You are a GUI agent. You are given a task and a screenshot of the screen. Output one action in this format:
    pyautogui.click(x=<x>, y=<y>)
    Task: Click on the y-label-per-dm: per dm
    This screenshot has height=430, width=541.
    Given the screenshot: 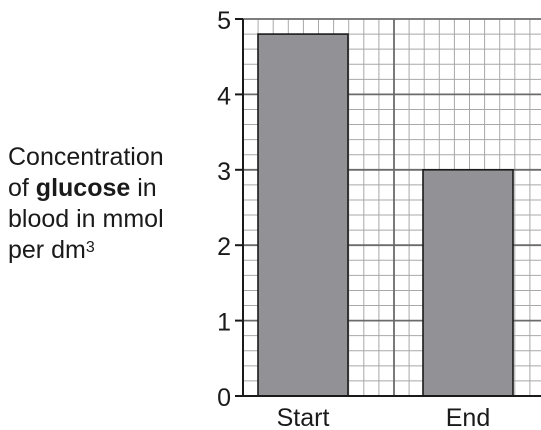 What is the action you would take?
    pyautogui.click(x=47, y=250)
    